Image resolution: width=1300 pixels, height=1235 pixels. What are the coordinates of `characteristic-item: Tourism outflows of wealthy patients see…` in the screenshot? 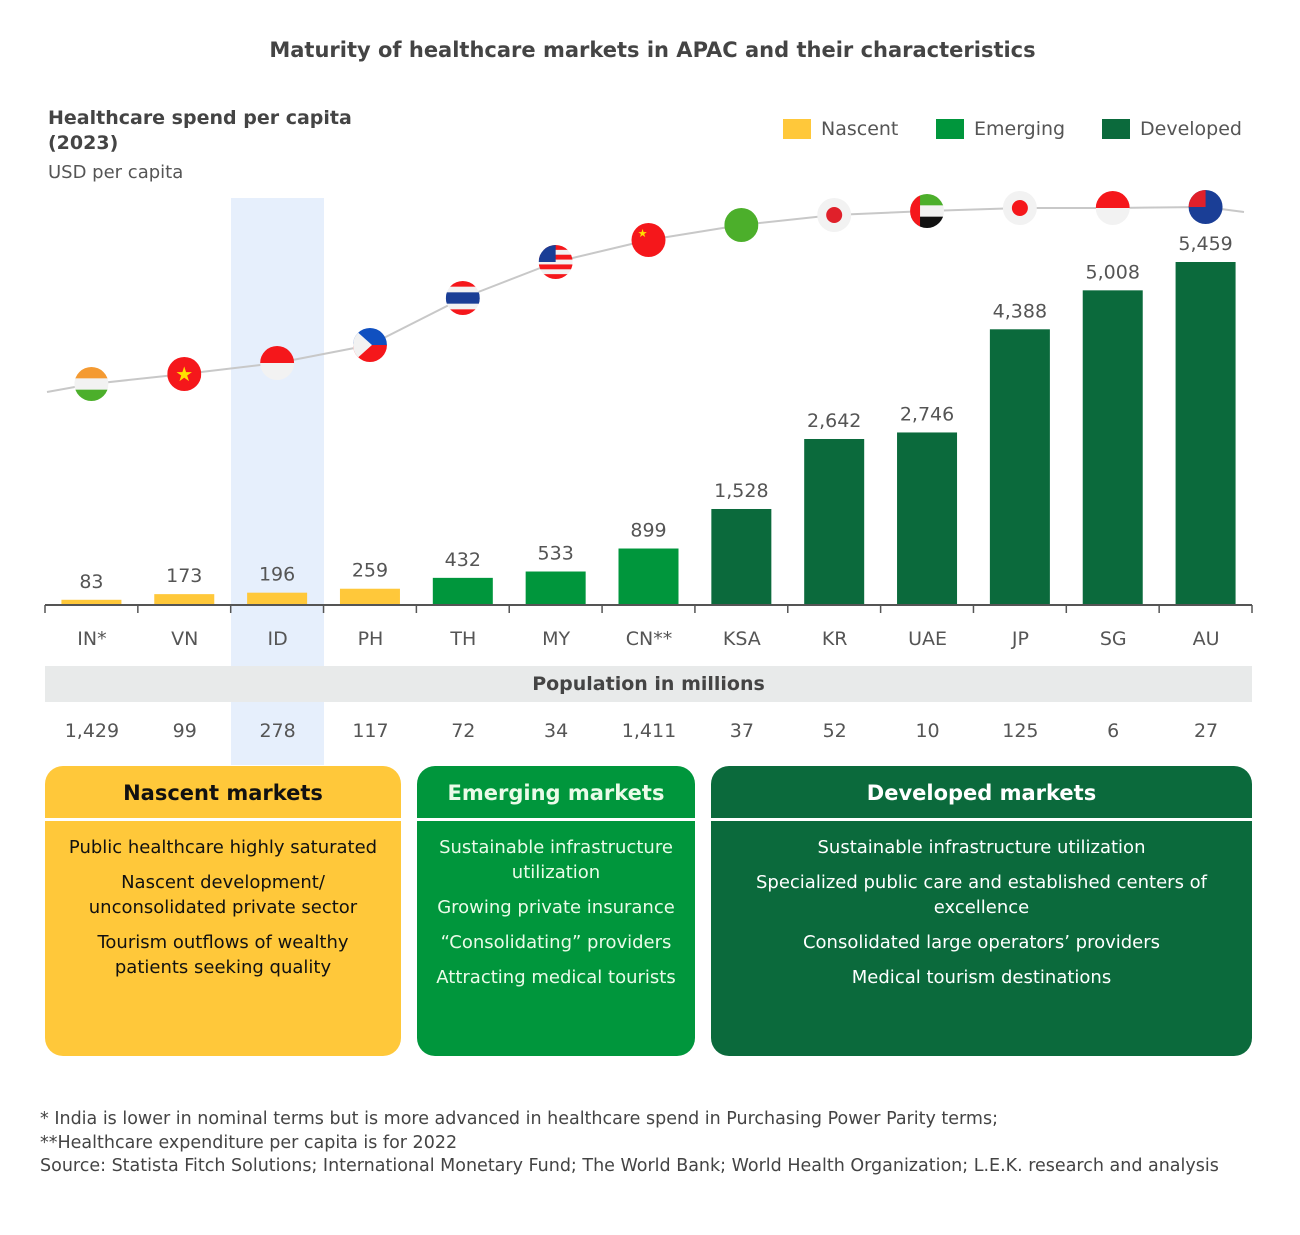 It's located at (223, 955).